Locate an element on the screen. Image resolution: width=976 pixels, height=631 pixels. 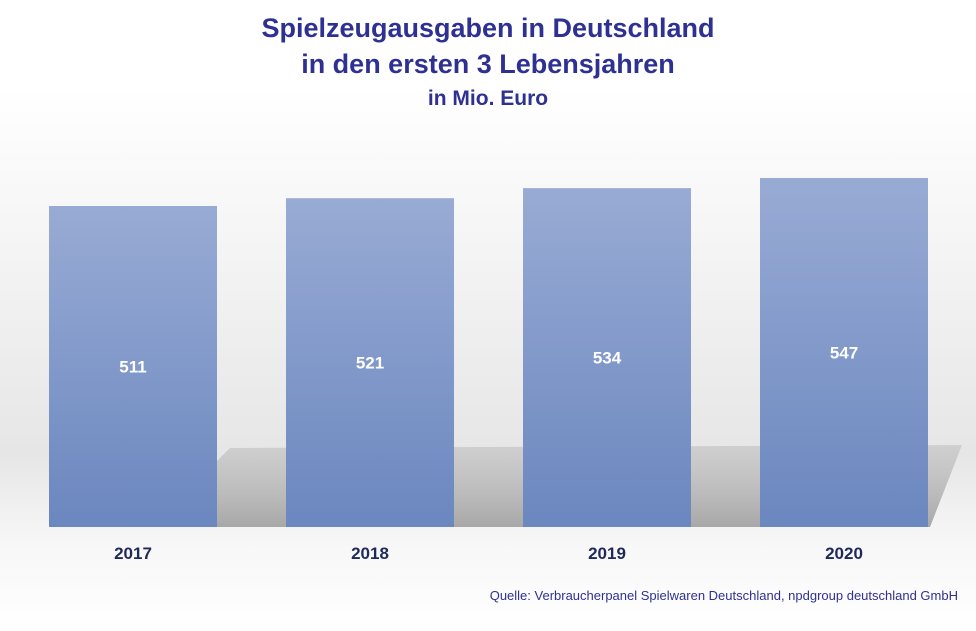
bar-value-label: 521 is located at coordinates (370, 363).